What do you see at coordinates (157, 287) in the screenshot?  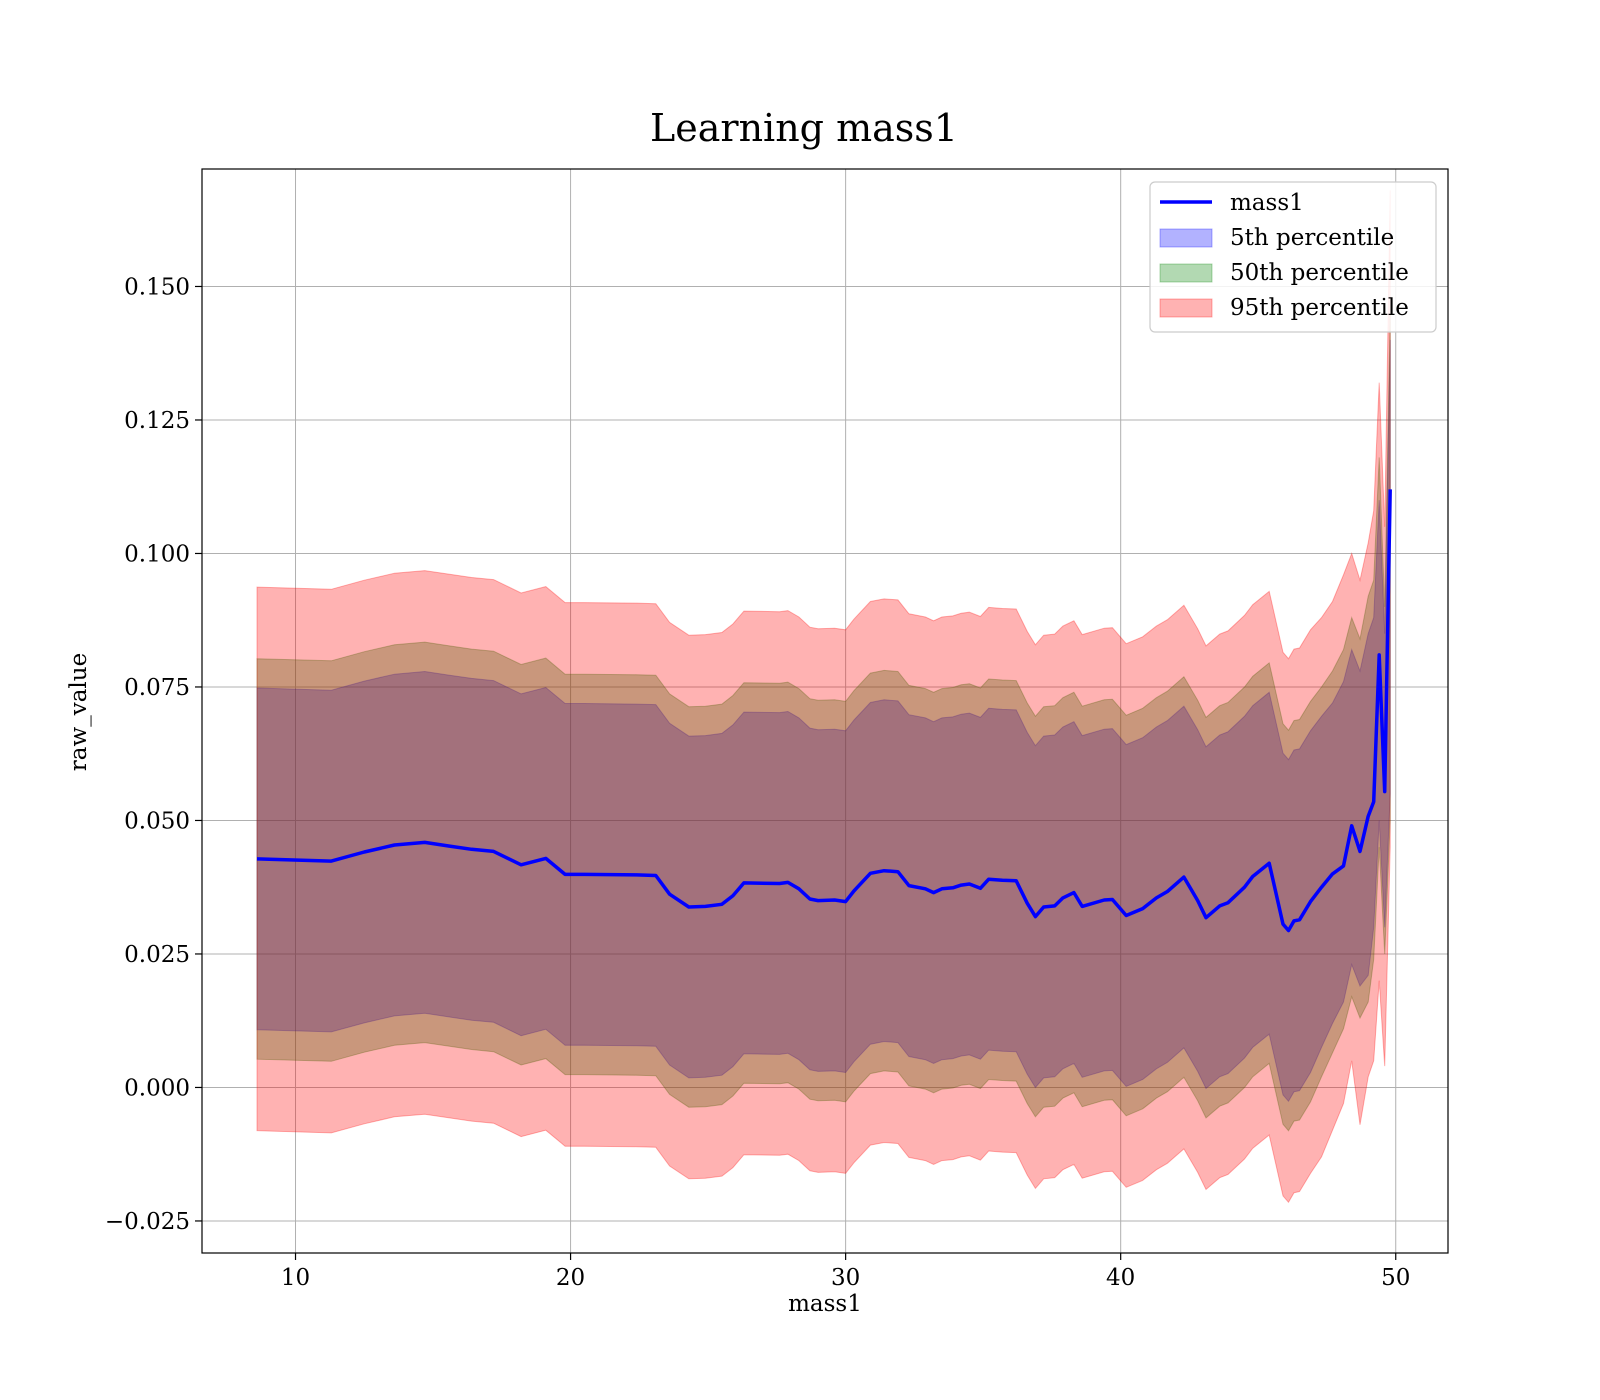 I see `y-tick-label: 0.150` at bounding box center [157, 287].